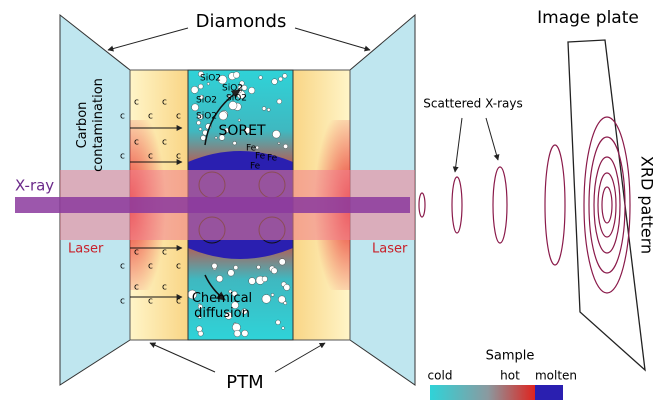 This screenshot has width=658, height=401. I want to click on bubbles, so click(239, 204).